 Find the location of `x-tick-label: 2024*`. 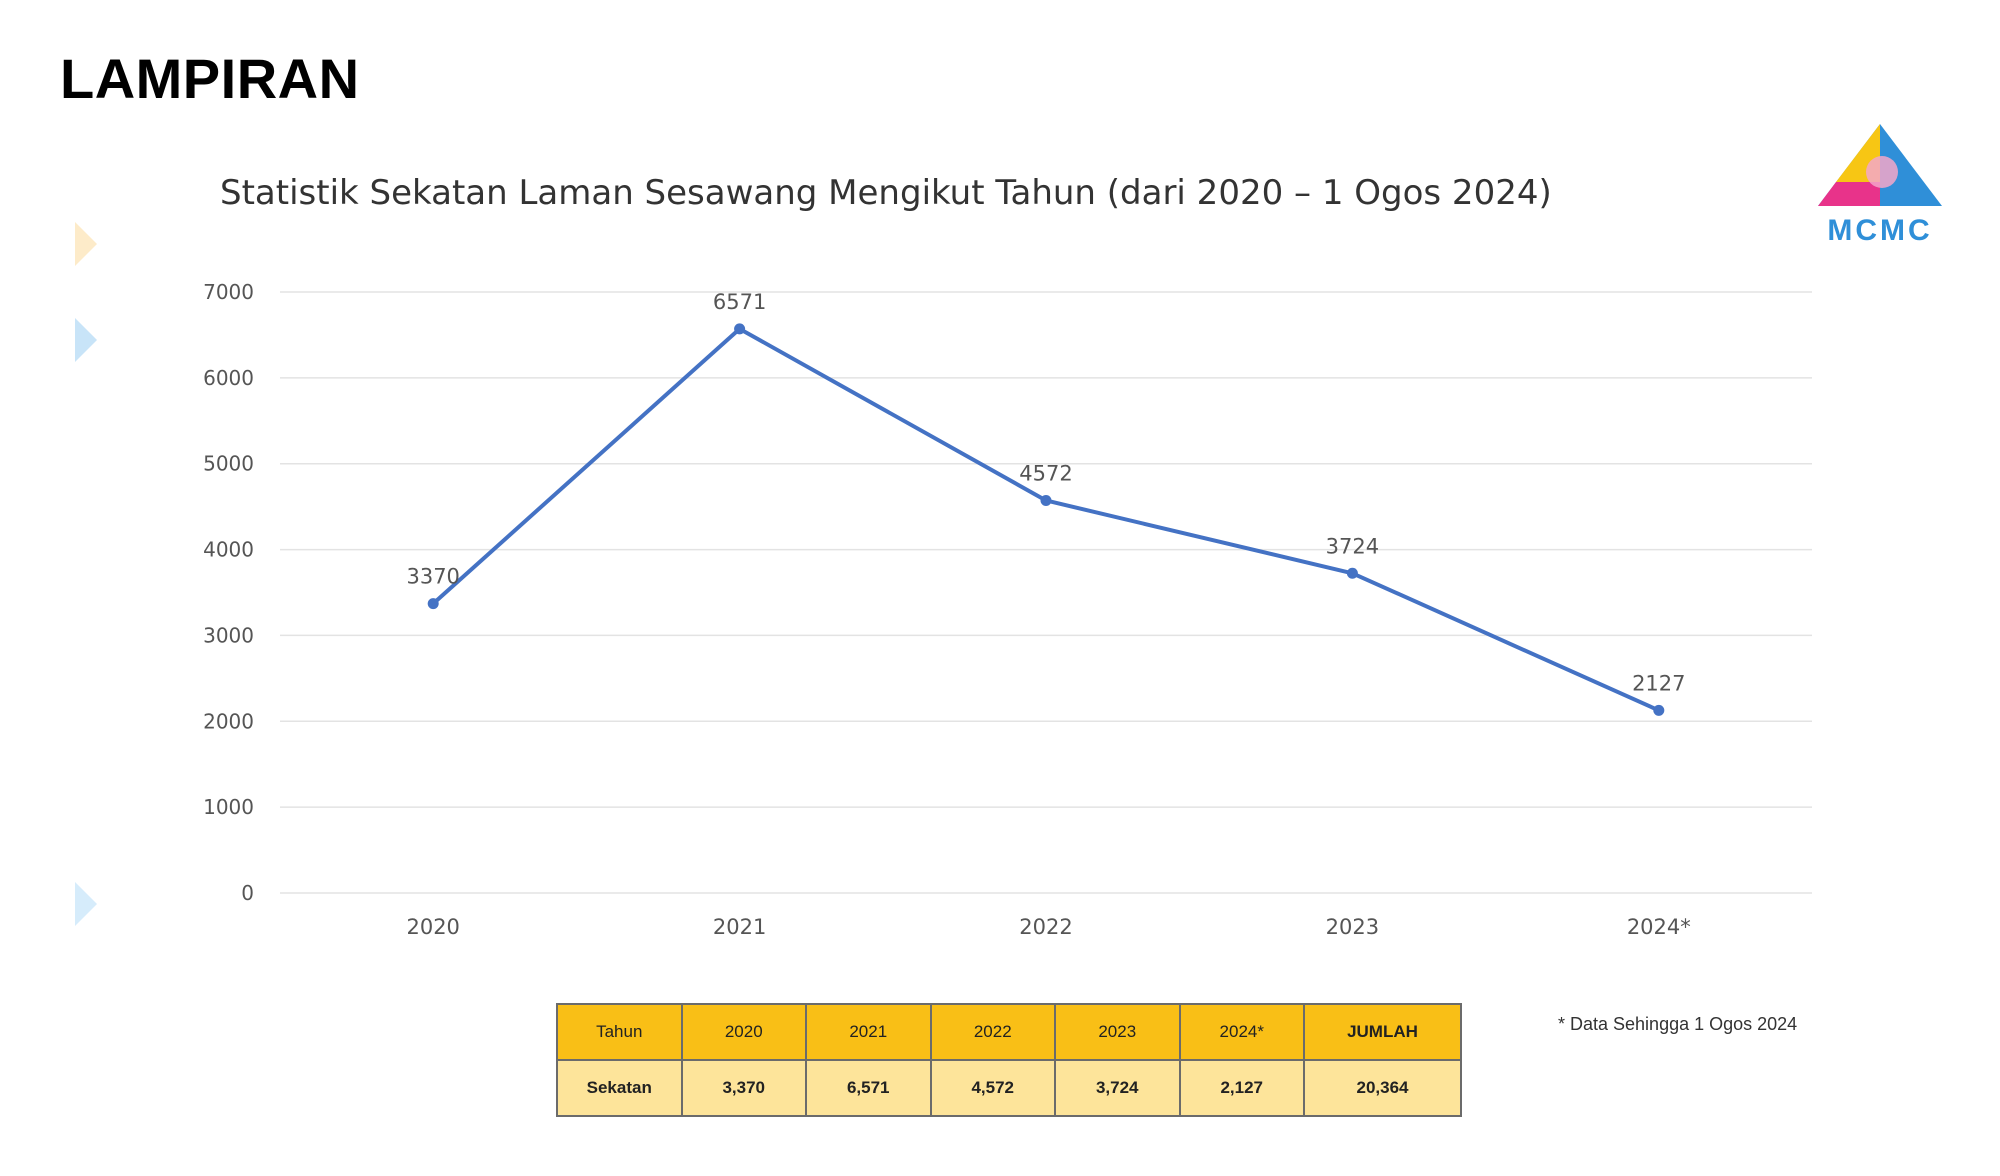

x-tick-label: 2024* is located at coordinates (1659, 927).